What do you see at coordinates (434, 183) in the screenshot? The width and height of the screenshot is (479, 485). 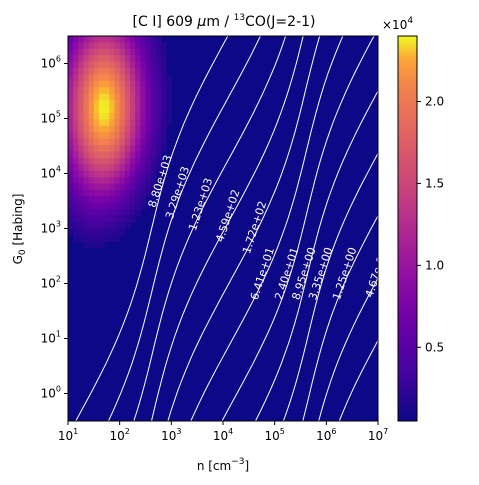 I see `colorbar-tick-label: 1.5` at bounding box center [434, 183].